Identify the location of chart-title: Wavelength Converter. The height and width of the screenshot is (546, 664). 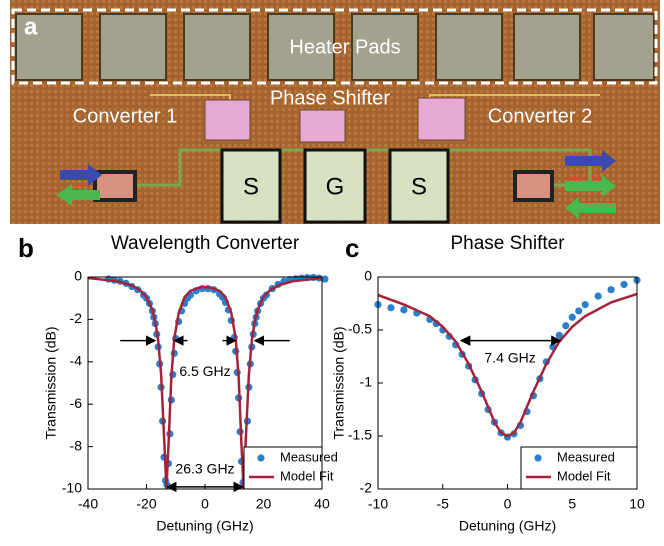
(205, 243).